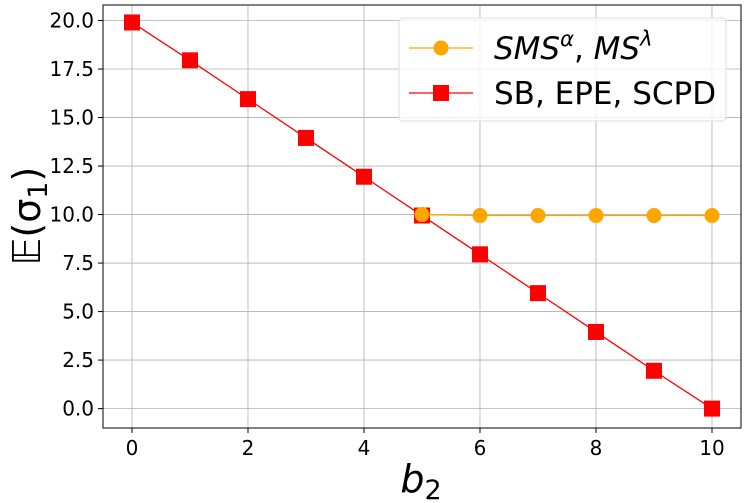 This screenshot has width=747, height=503. What do you see at coordinates (71, 118) in the screenshot?
I see `y-tick-label: 15.0` at bounding box center [71, 118].